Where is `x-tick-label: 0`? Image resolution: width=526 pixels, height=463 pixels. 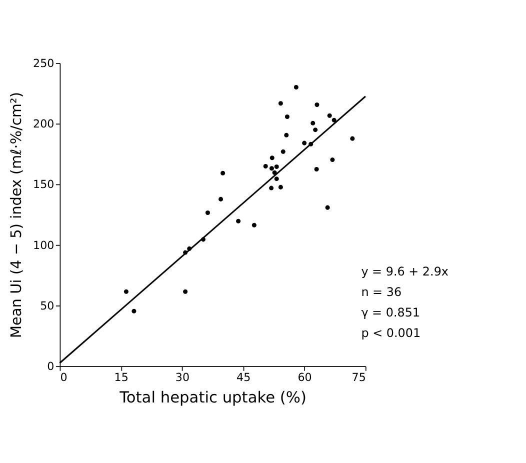 x-tick-label: 0 is located at coordinates (64, 377).